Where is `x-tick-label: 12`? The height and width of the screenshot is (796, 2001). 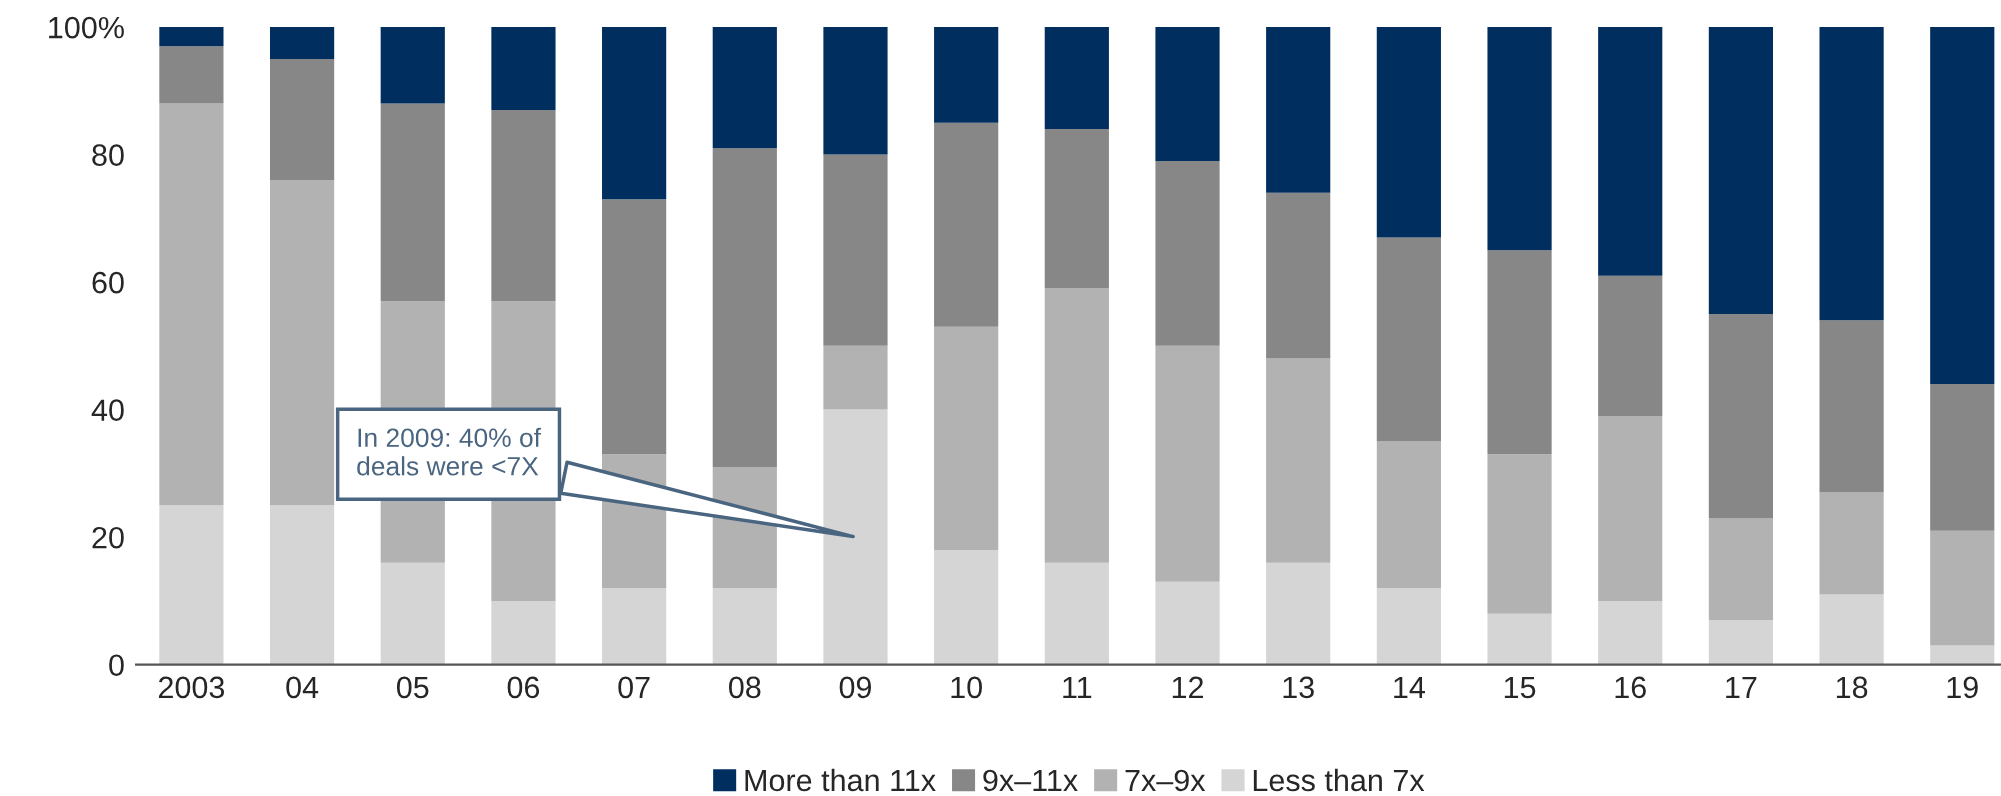 x-tick-label: 12 is located at coordinates (1187, 687).